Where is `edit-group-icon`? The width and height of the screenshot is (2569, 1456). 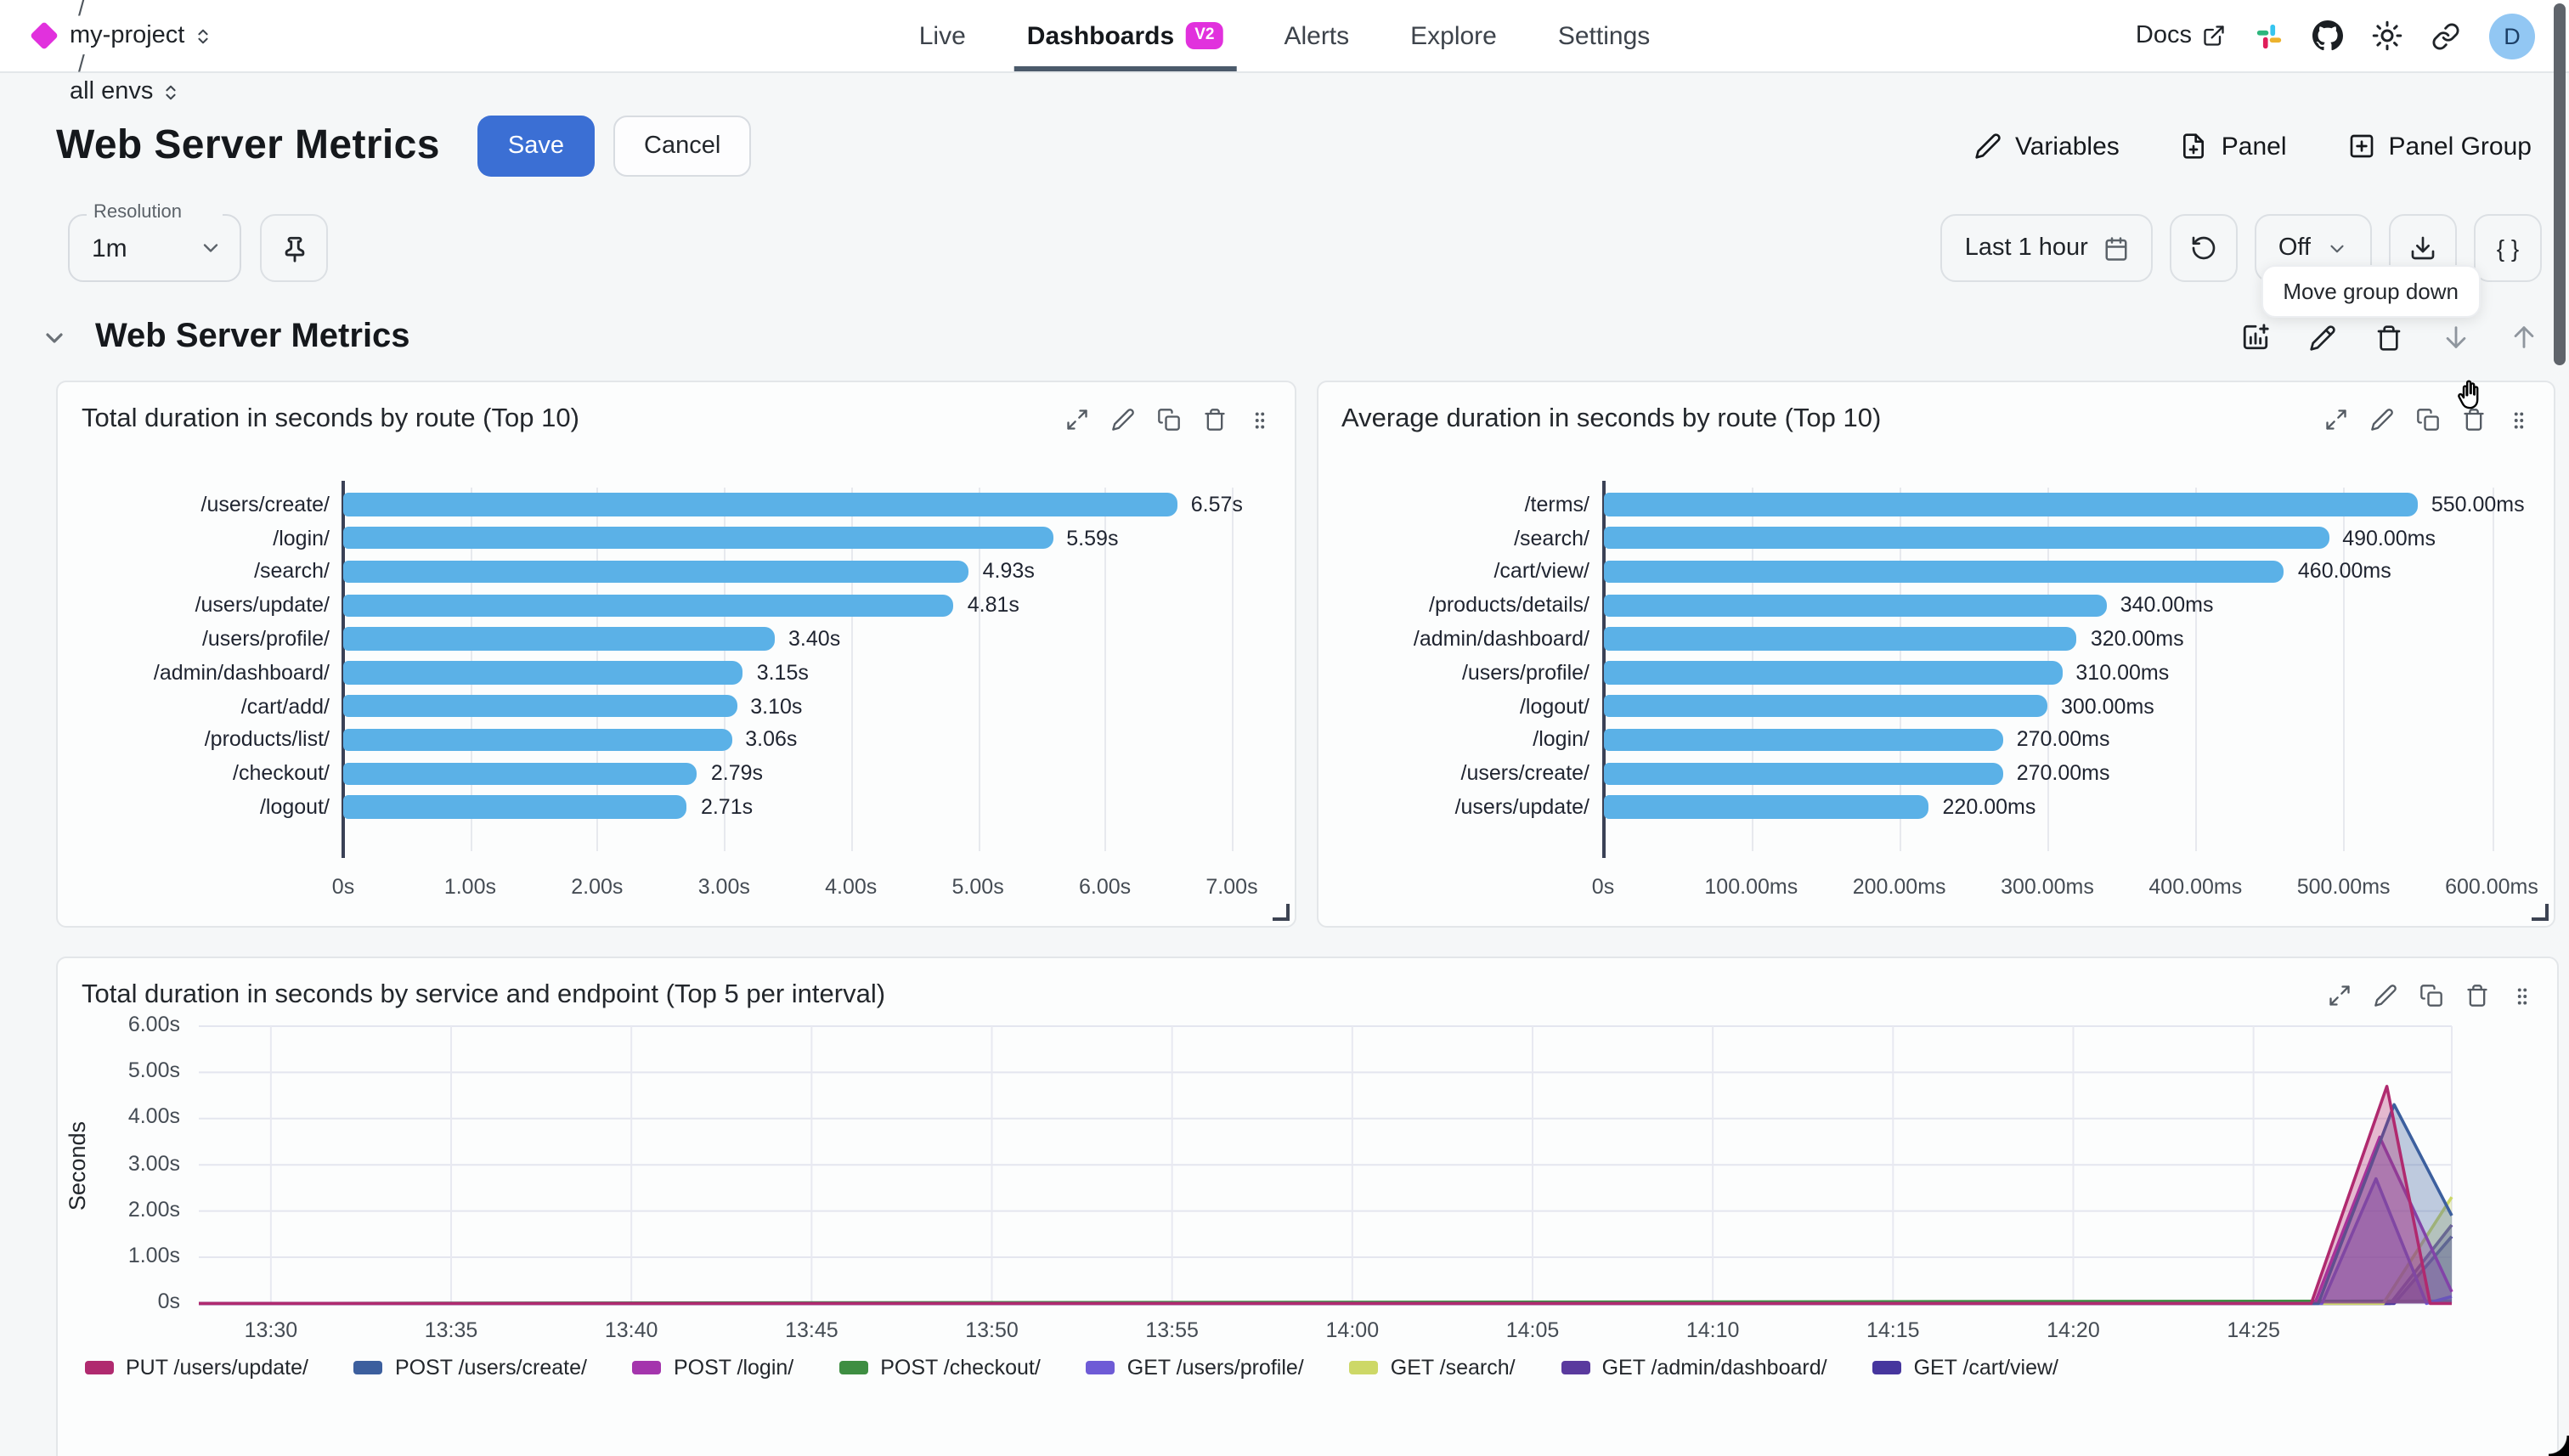
edit-group-icon is located at coordinates (2322, 337).